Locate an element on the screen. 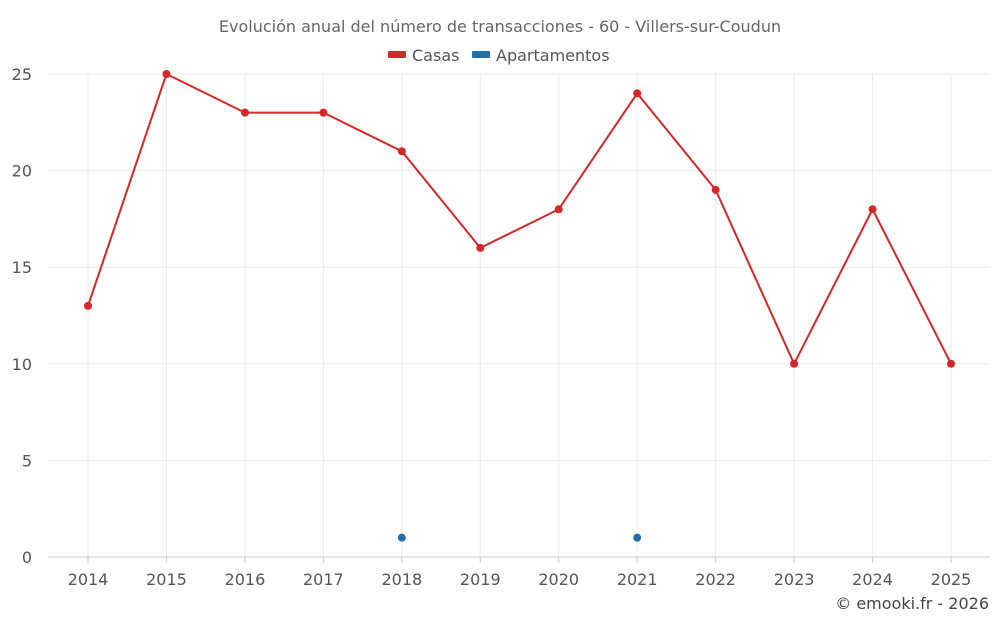  x-tick-label-2014: 2014 is located at coordinates (88, 579).